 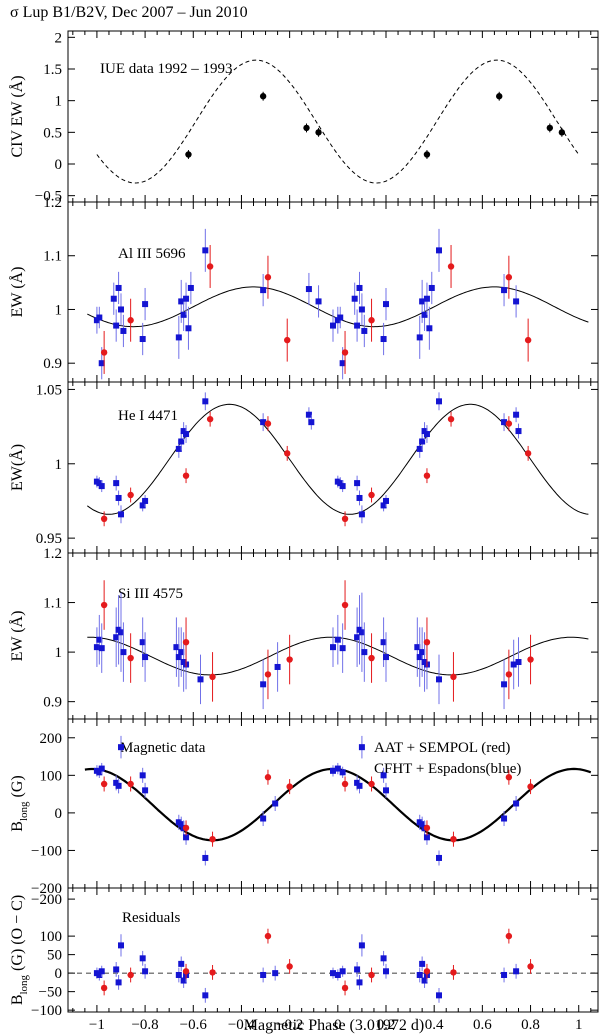 What do you see at coordinates (447, 769) in the screenshot?
I see `legend-entry: CFHT + Espadons(blue)` at bounding box center [447, 769].